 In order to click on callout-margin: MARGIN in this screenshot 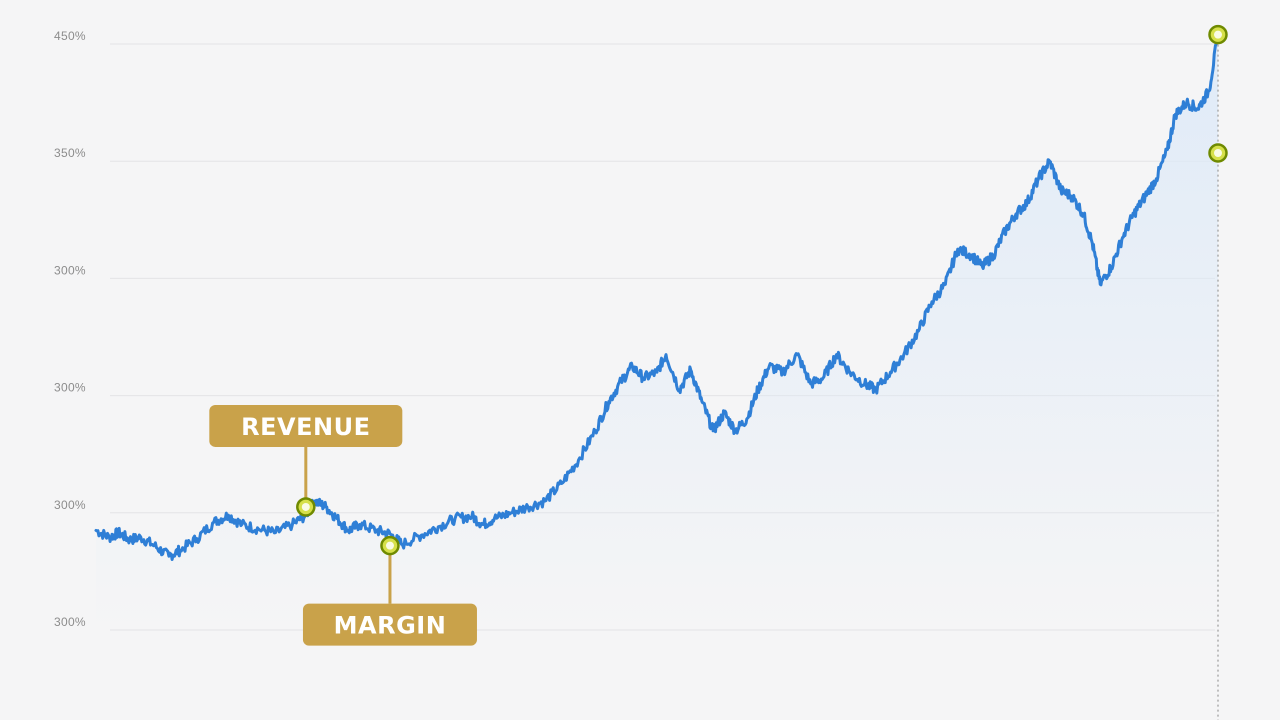, I will do `click(389, 599)`.